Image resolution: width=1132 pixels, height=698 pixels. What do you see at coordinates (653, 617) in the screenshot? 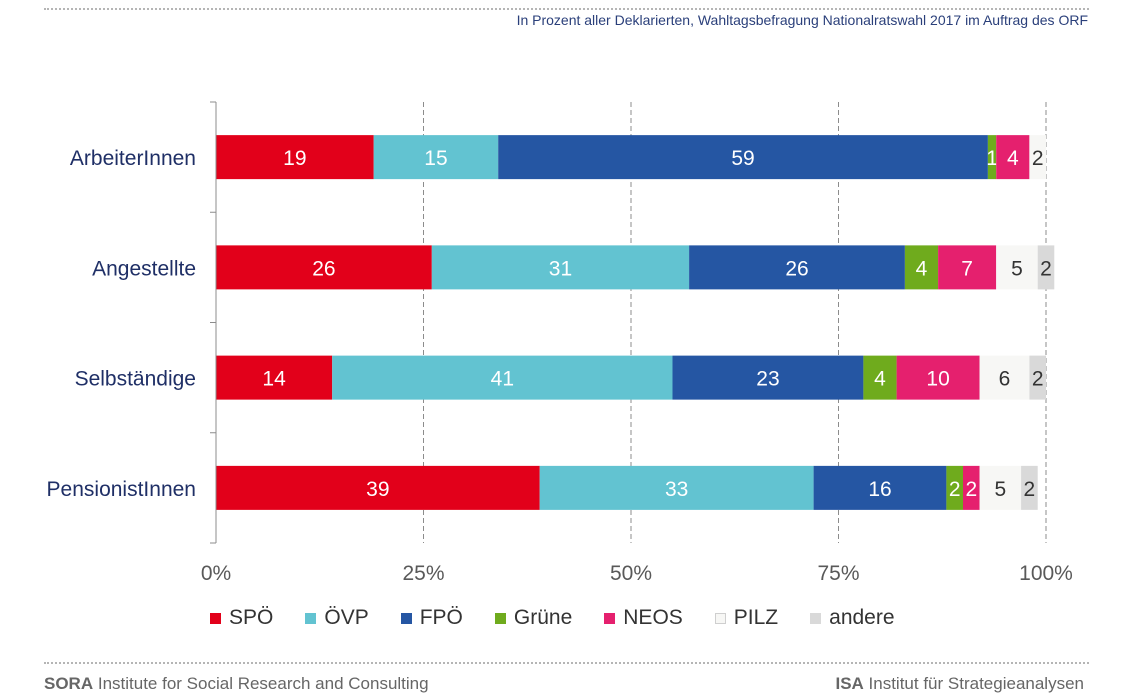
I see `legend-label: NEOS` at bounding box center [653, 617].